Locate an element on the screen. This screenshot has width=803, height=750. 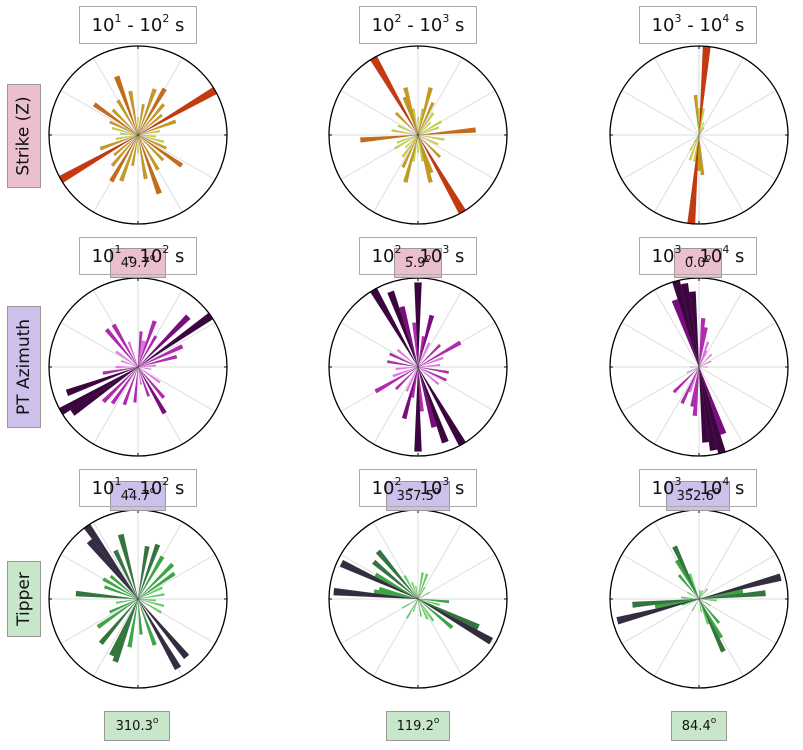
median-value-text: 119.2 is located at coordinates (415, 726).